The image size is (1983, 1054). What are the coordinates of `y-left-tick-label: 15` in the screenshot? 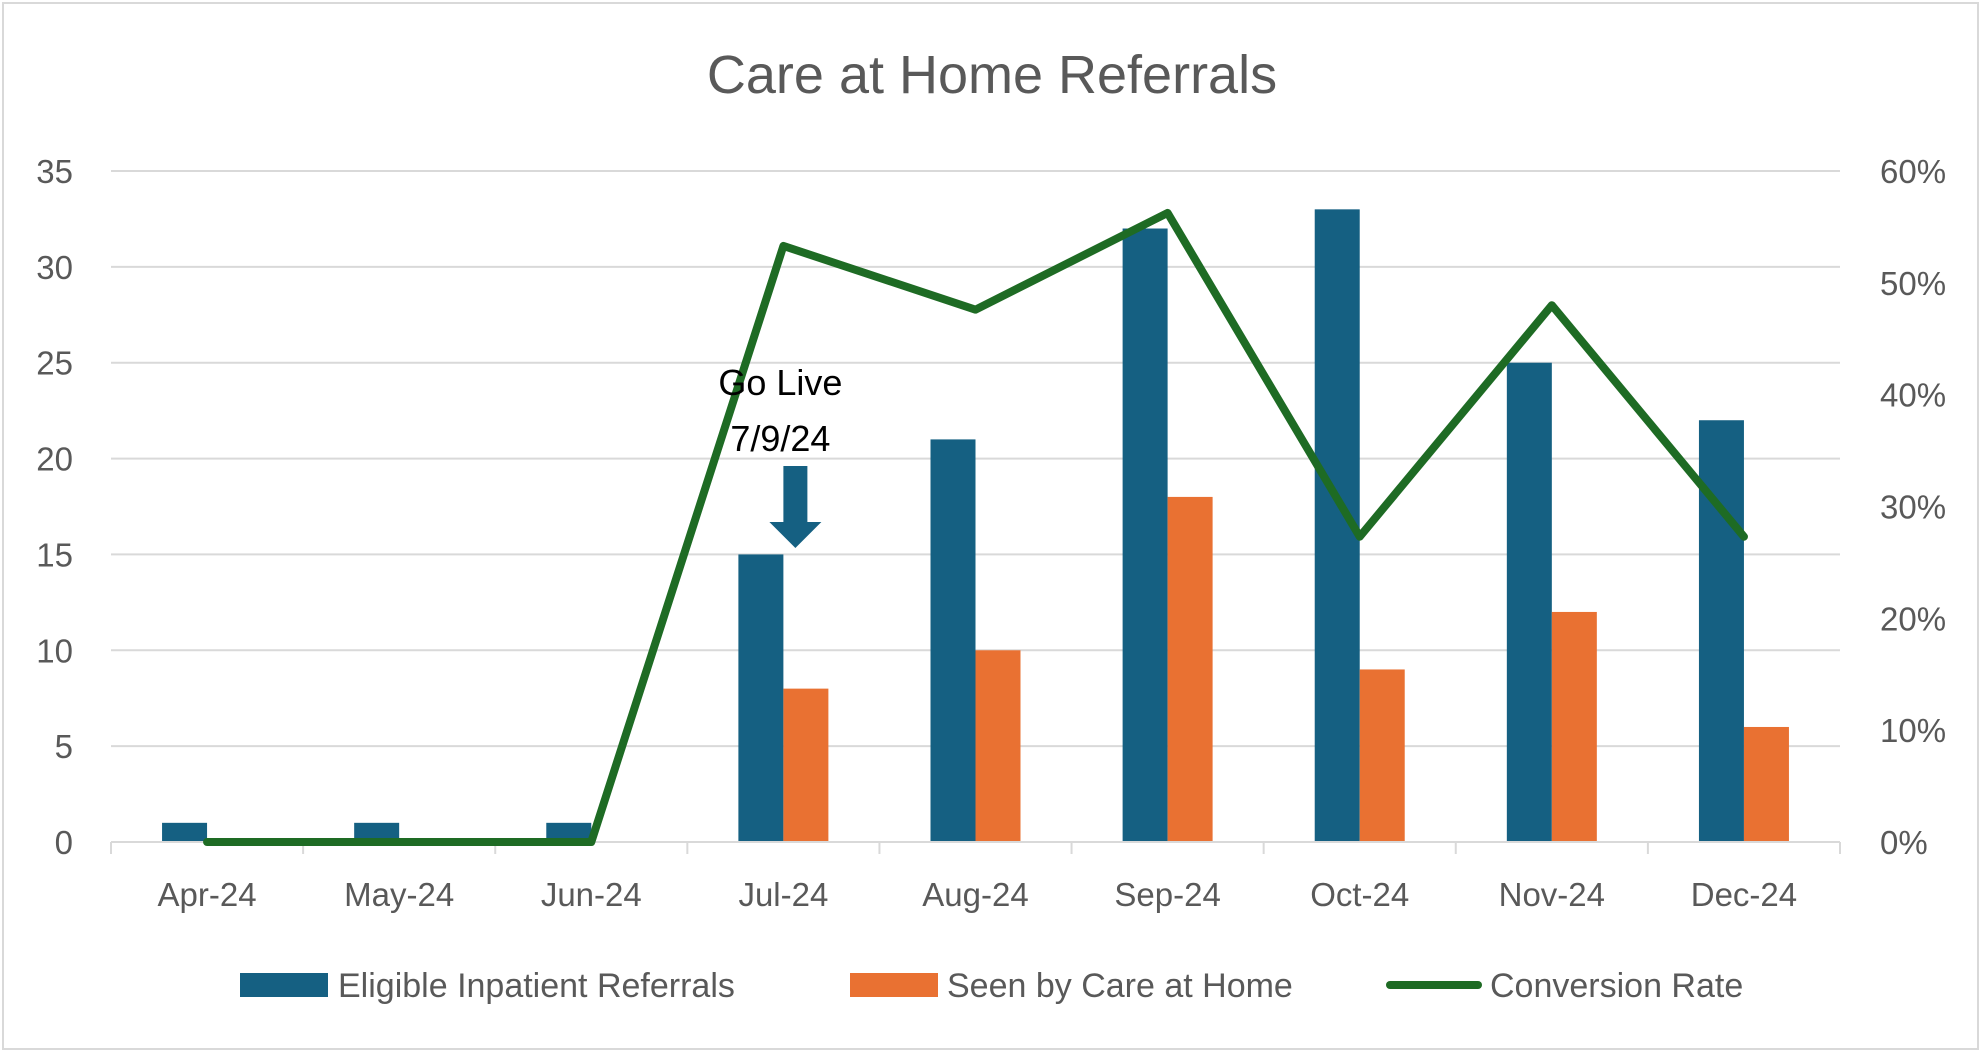 It's located at (54, 554).